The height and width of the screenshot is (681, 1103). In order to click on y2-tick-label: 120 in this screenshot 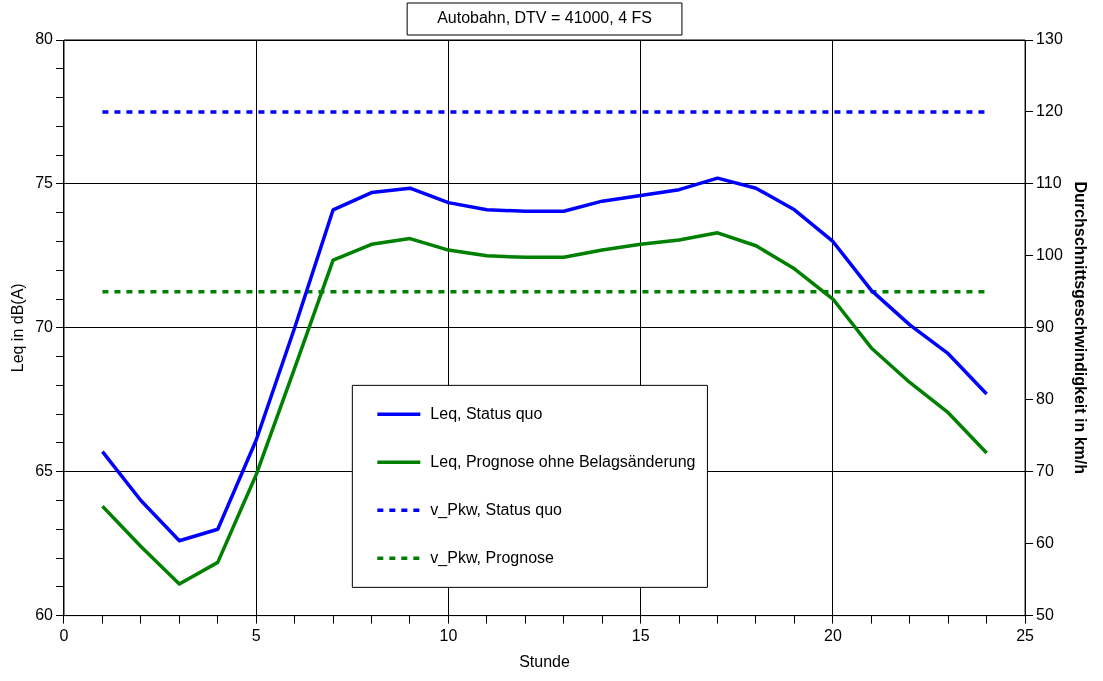, I will do `click(1049, 111)`.